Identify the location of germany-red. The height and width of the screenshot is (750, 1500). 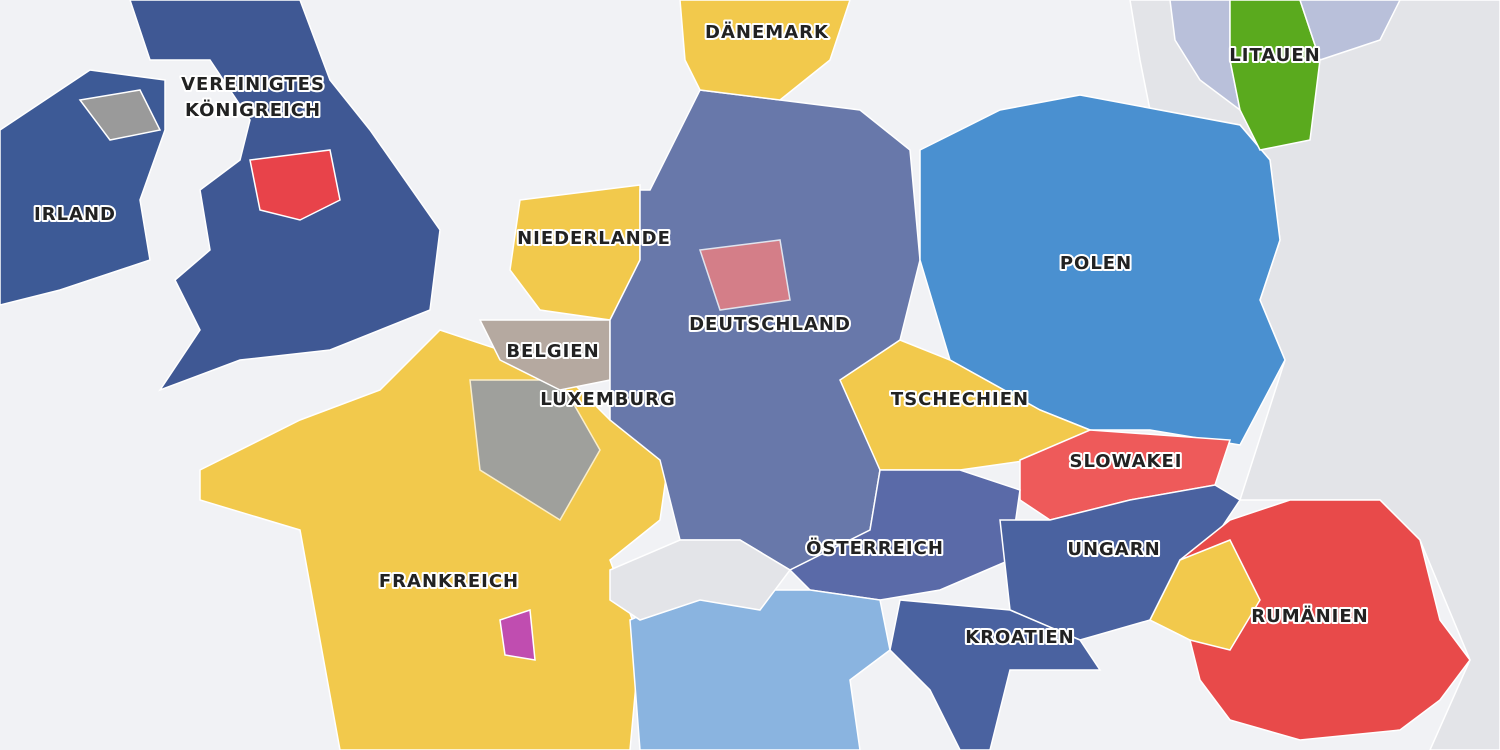
(744, 275).